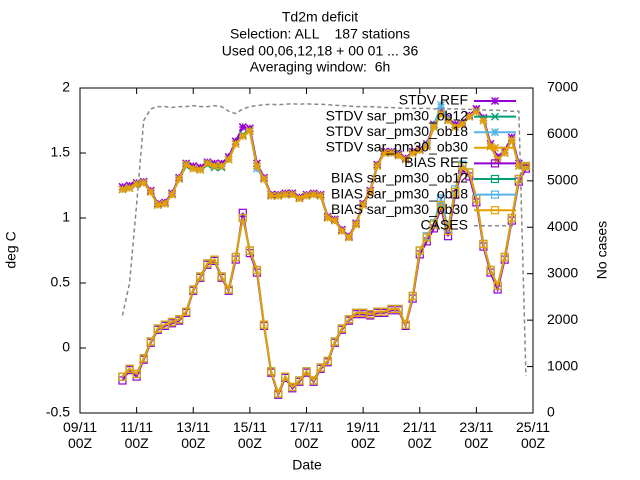 The height and width of the screenshot is (480, 640). Describe the element at coordinates (320, 51) in the screenshot. I see `chart-subtitle: Used 00,06,12,18 + 00 01 ... 36` at that location.